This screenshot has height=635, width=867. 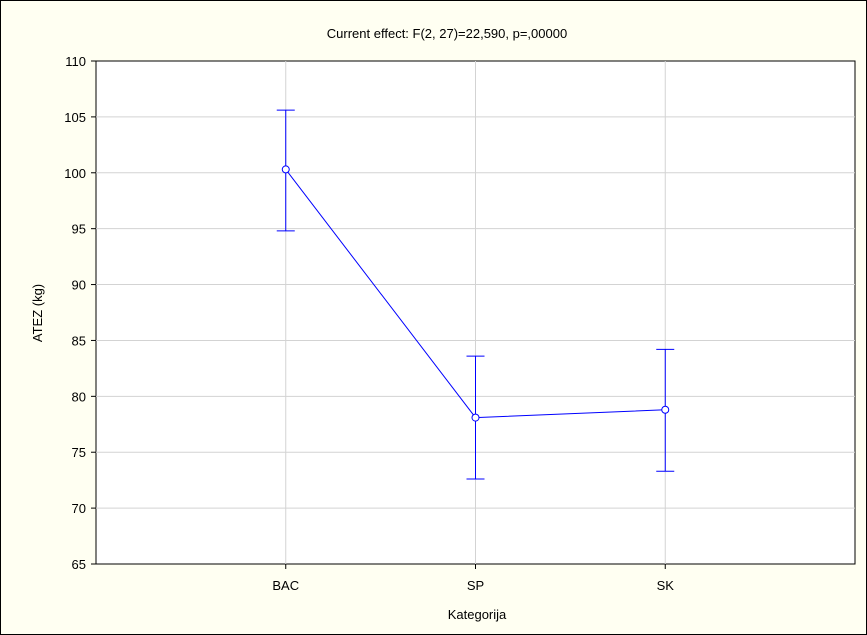 What do you see at coordinates (80, 313) in the screenshot?
I see `y-axis-ticks: 65 70 75 80 85 90 95 100 105 110` at bounding box center [80, 313].